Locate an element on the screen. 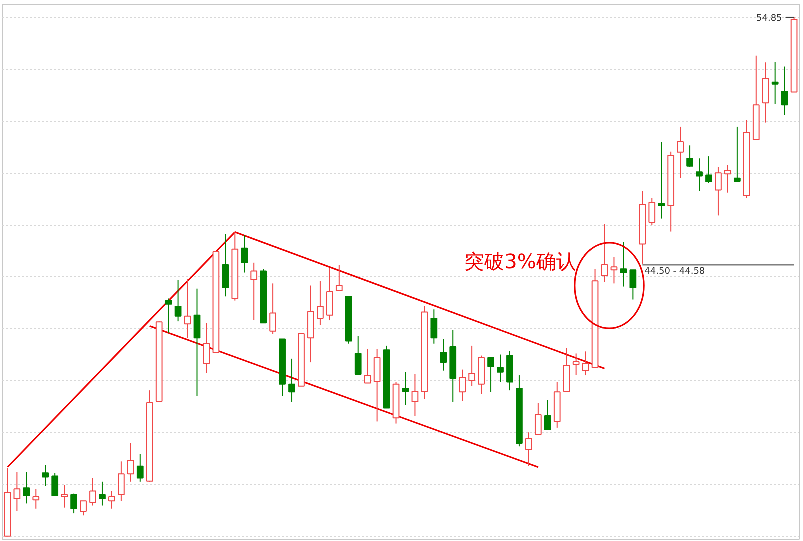  annotation: 突破3%确认 is located at coordinates (520, 261).